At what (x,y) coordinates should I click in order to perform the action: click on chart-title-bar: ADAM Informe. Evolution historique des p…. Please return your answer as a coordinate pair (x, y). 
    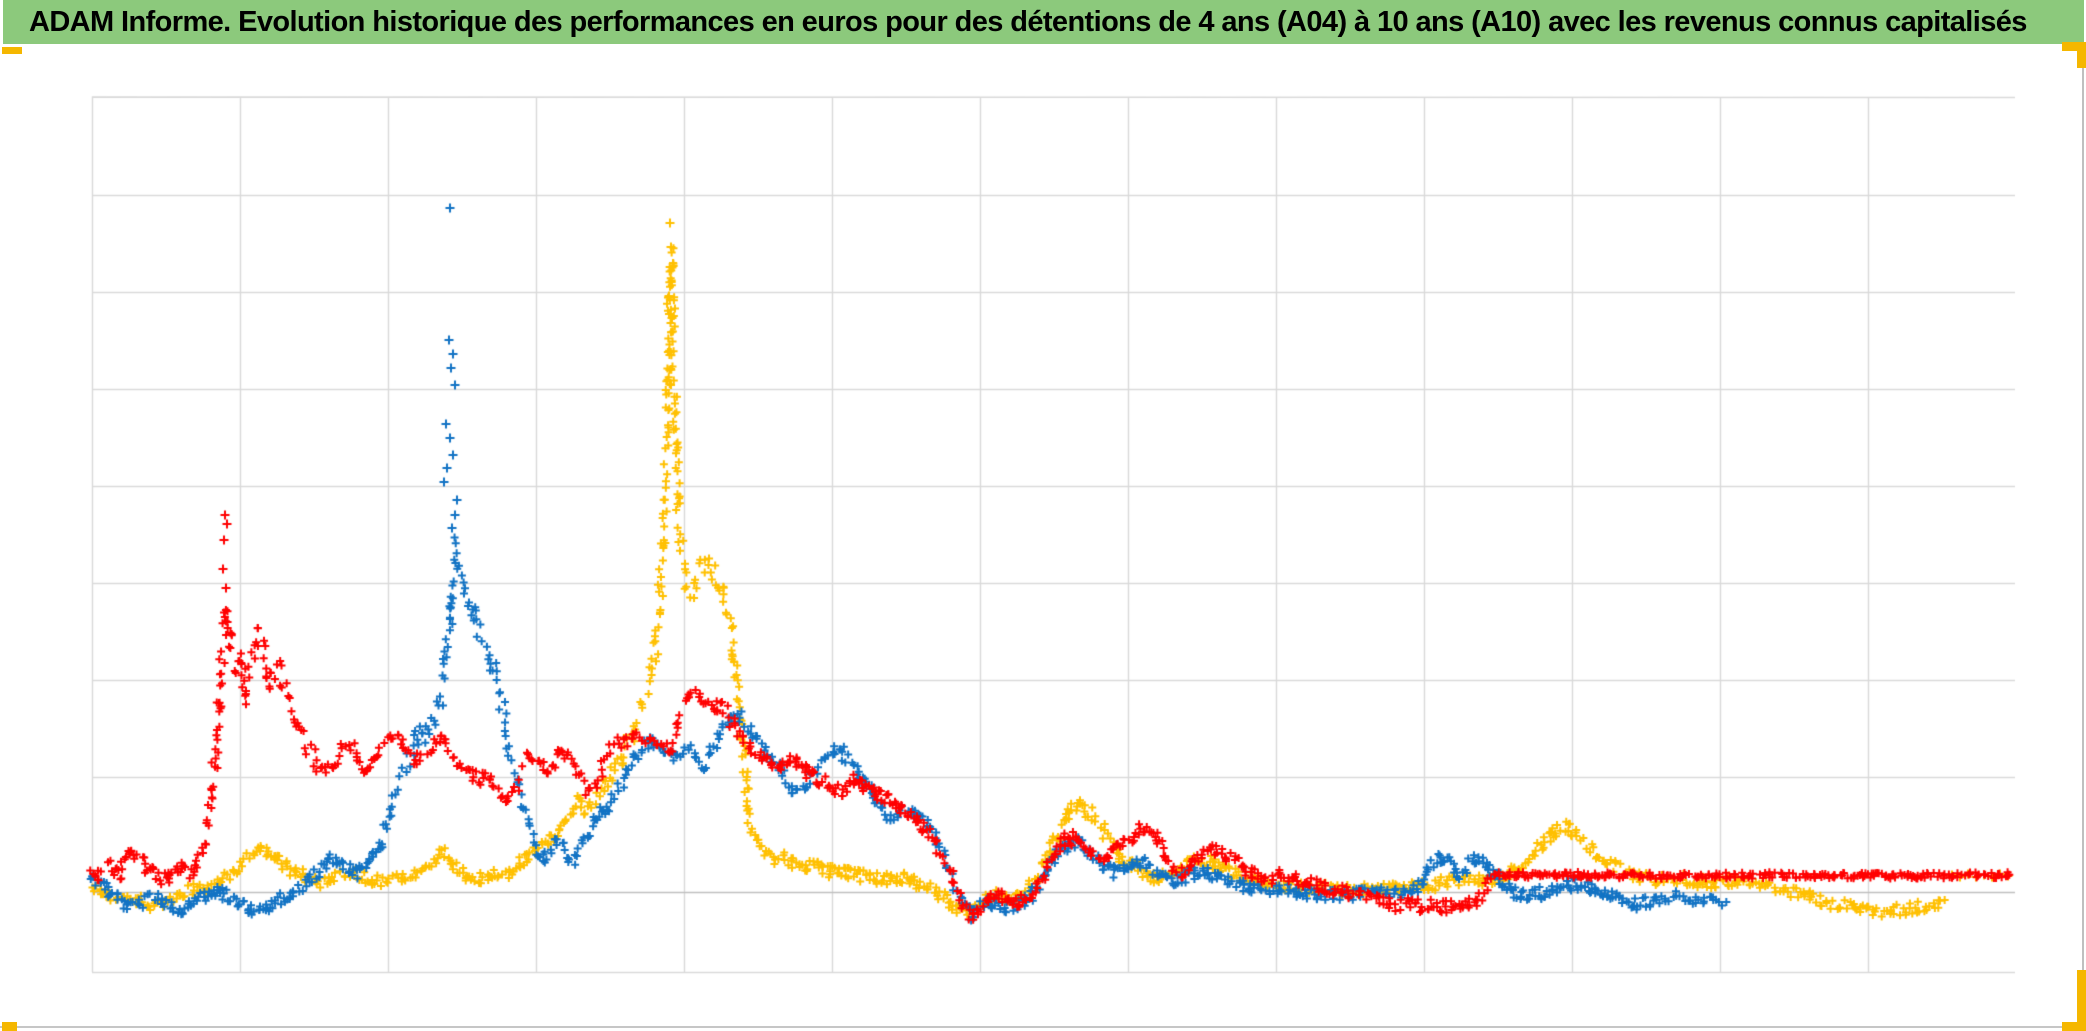
    Looking at the image, I should click on (1043, 22).